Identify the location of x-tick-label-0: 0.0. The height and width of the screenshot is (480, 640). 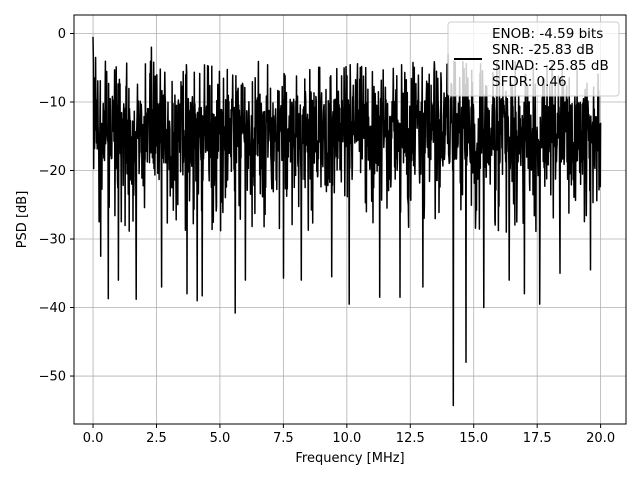
(93, 438).